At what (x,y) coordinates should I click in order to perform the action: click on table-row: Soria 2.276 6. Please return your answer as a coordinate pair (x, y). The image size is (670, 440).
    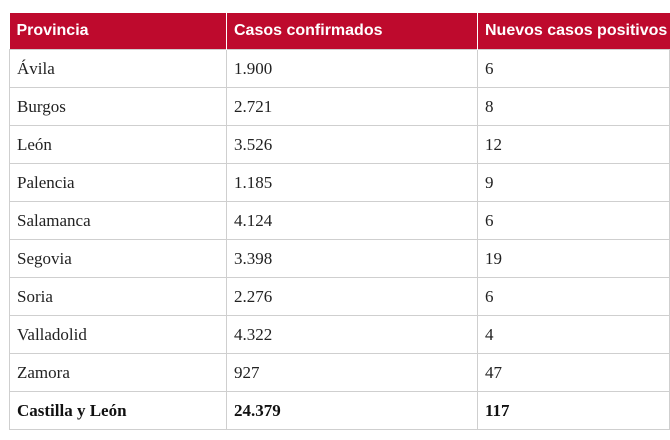
    Looking at the image, I should click on (339, 296).